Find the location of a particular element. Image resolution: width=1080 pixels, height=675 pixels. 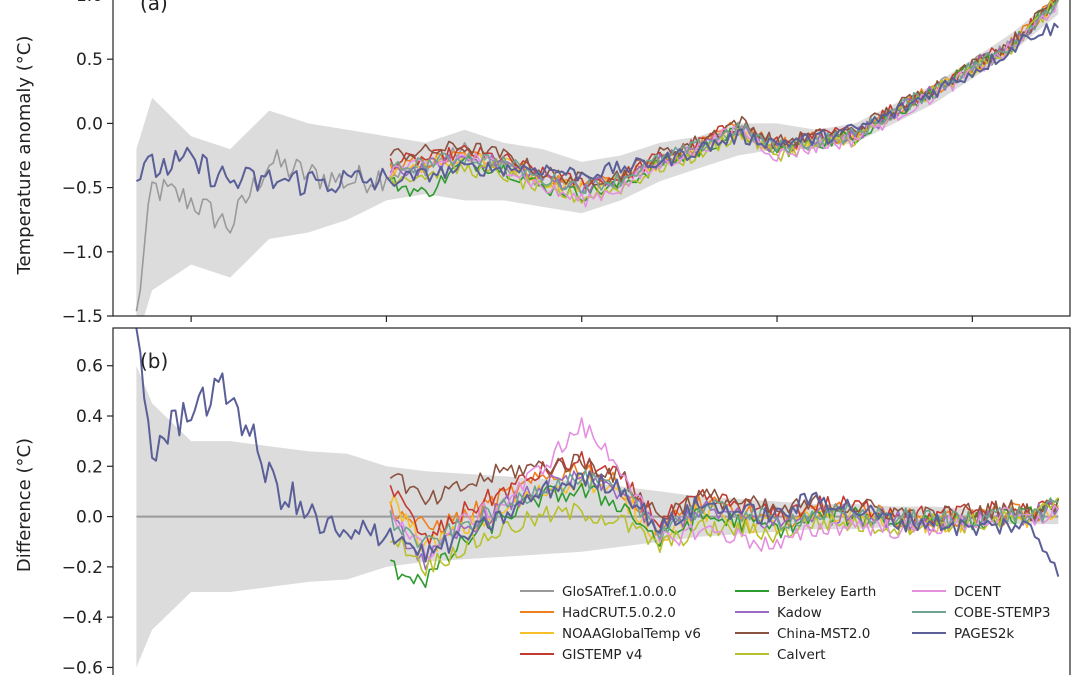

legend-item: GISTEMP v4 is located at coordinates (581, 655).